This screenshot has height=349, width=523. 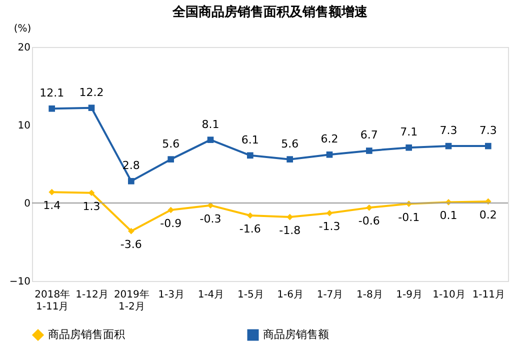 What do you see at coordinates (488, 215) in the screenshot?
I see `data-label: 0.2` at bounding box center [488, 215].